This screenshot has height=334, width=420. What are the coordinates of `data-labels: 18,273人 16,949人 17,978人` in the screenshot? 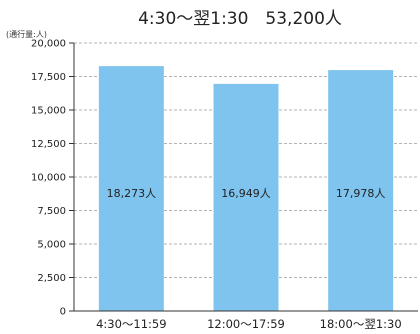 It's located at (246, 193).